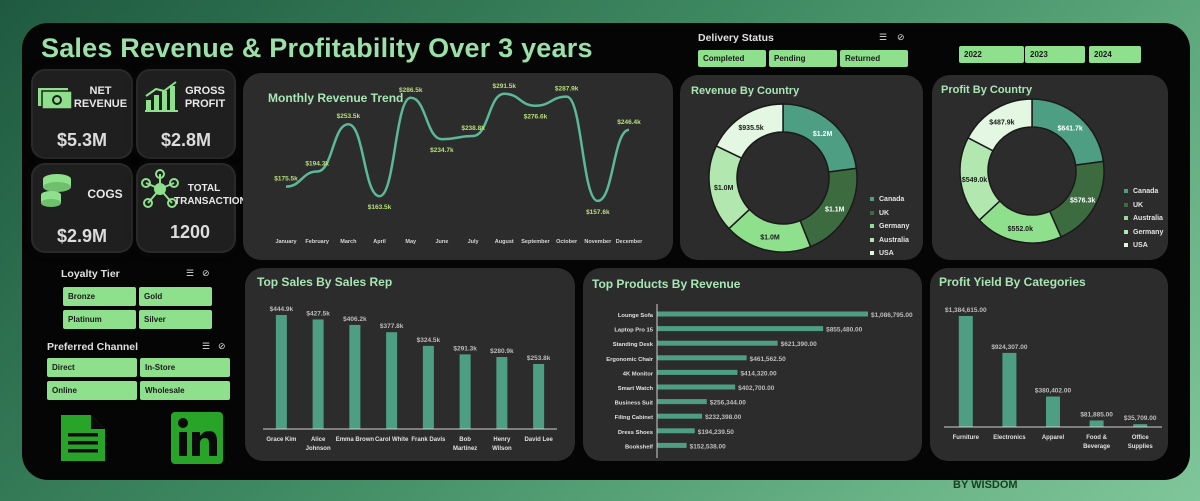 The height and width of the screenshot is (501, 1200). What do you see at coordinates (901, 37) in the screenshot?
I see `clear-filter-icon: ⊘` at bounding box center [901, 37].